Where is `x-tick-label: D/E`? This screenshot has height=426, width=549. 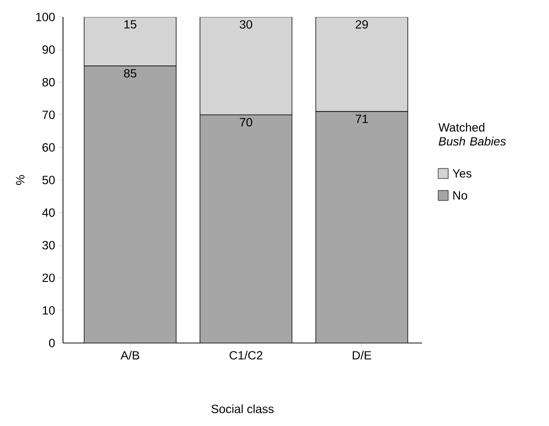 x-tick-label: D/E is located at coordinates (362, 355).